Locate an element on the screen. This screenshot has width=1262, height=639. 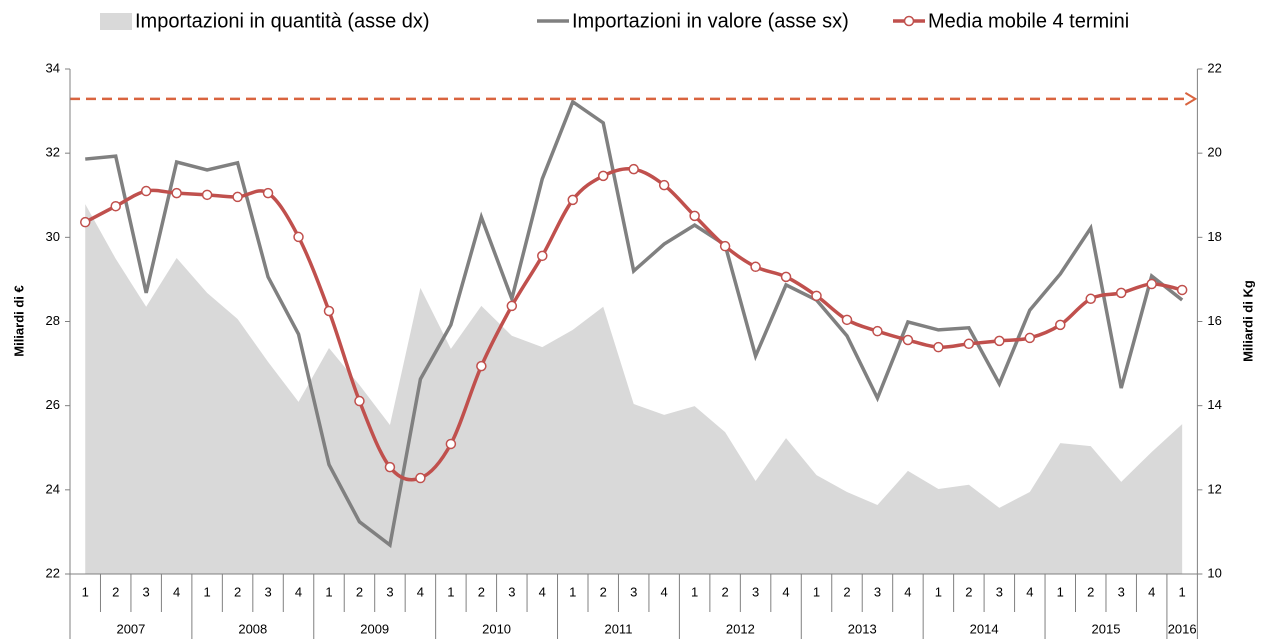
y-tick-label: 22 is located at coordinates (53, 572).